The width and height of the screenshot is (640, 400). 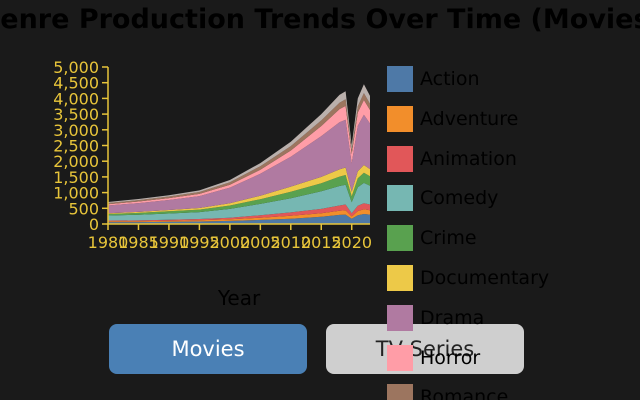 What do you see at coordinates (448, 238) in the screenshot?
I see `legend-label: Crime` at bounding box center [448, 238].